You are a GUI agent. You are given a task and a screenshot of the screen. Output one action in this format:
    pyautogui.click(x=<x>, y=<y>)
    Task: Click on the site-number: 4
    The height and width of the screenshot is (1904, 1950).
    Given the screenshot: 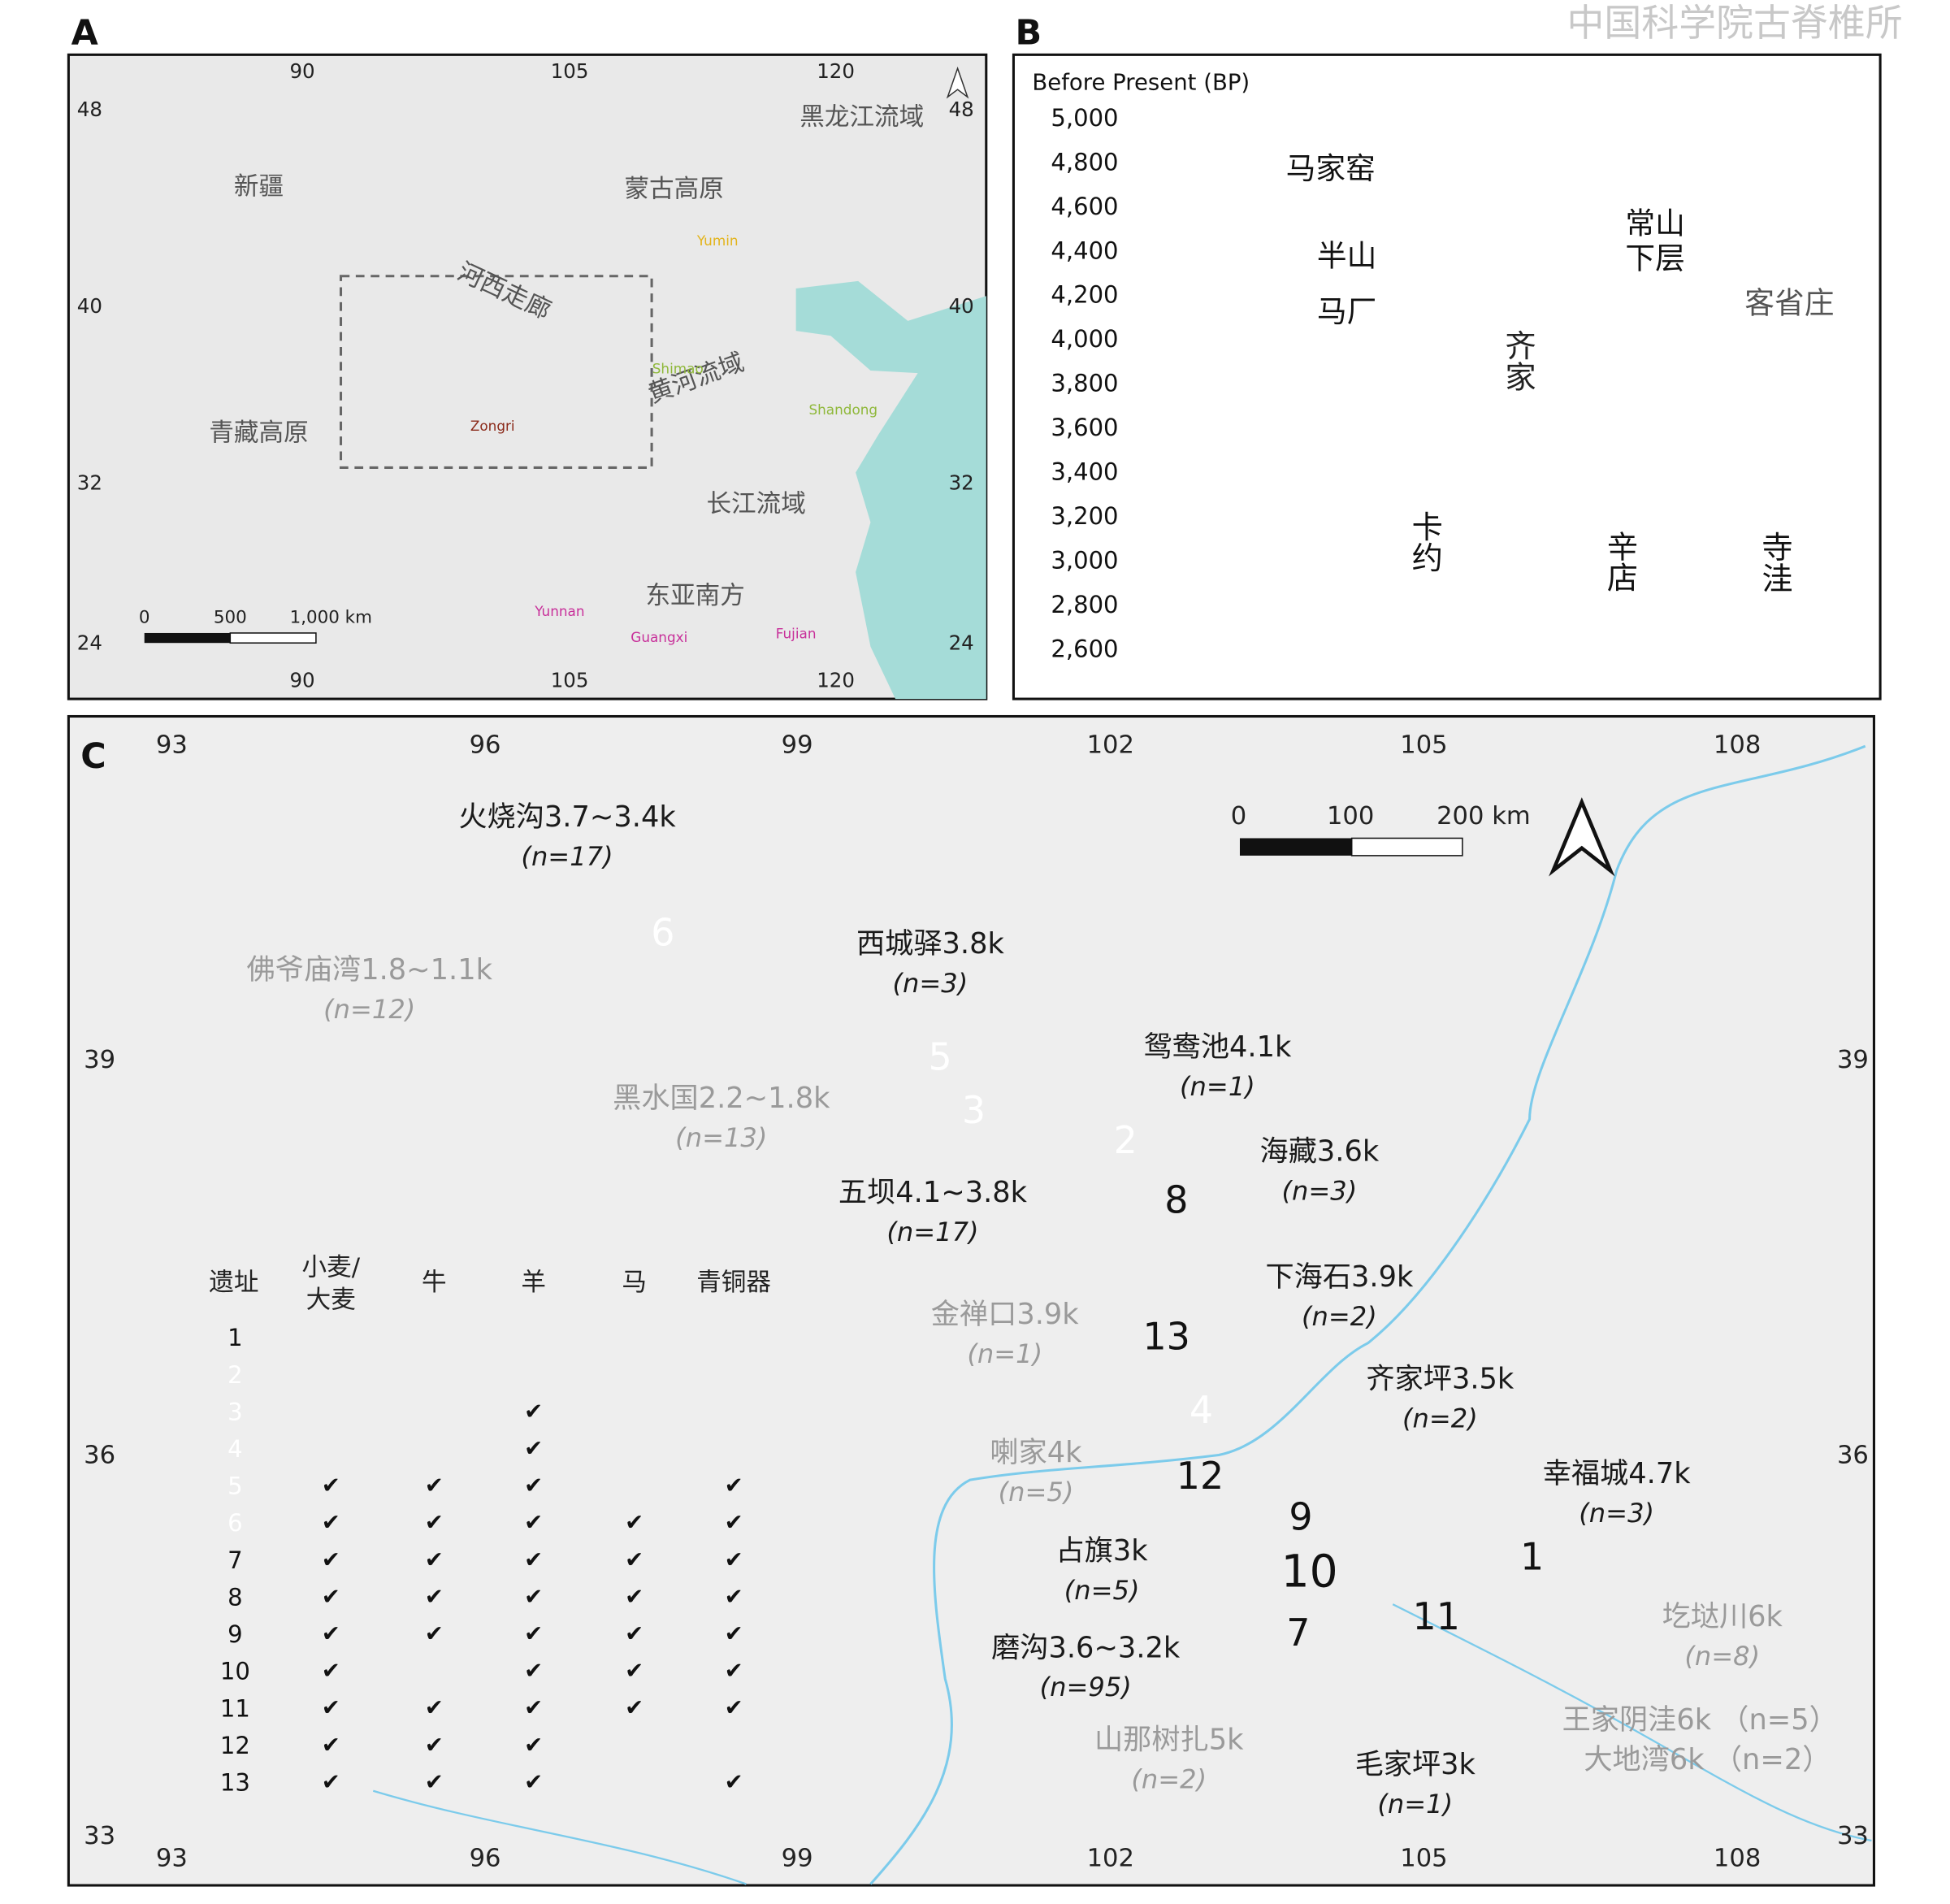 What is the action you would take?
    pyautogui.click(x=1202, y=1410)
    